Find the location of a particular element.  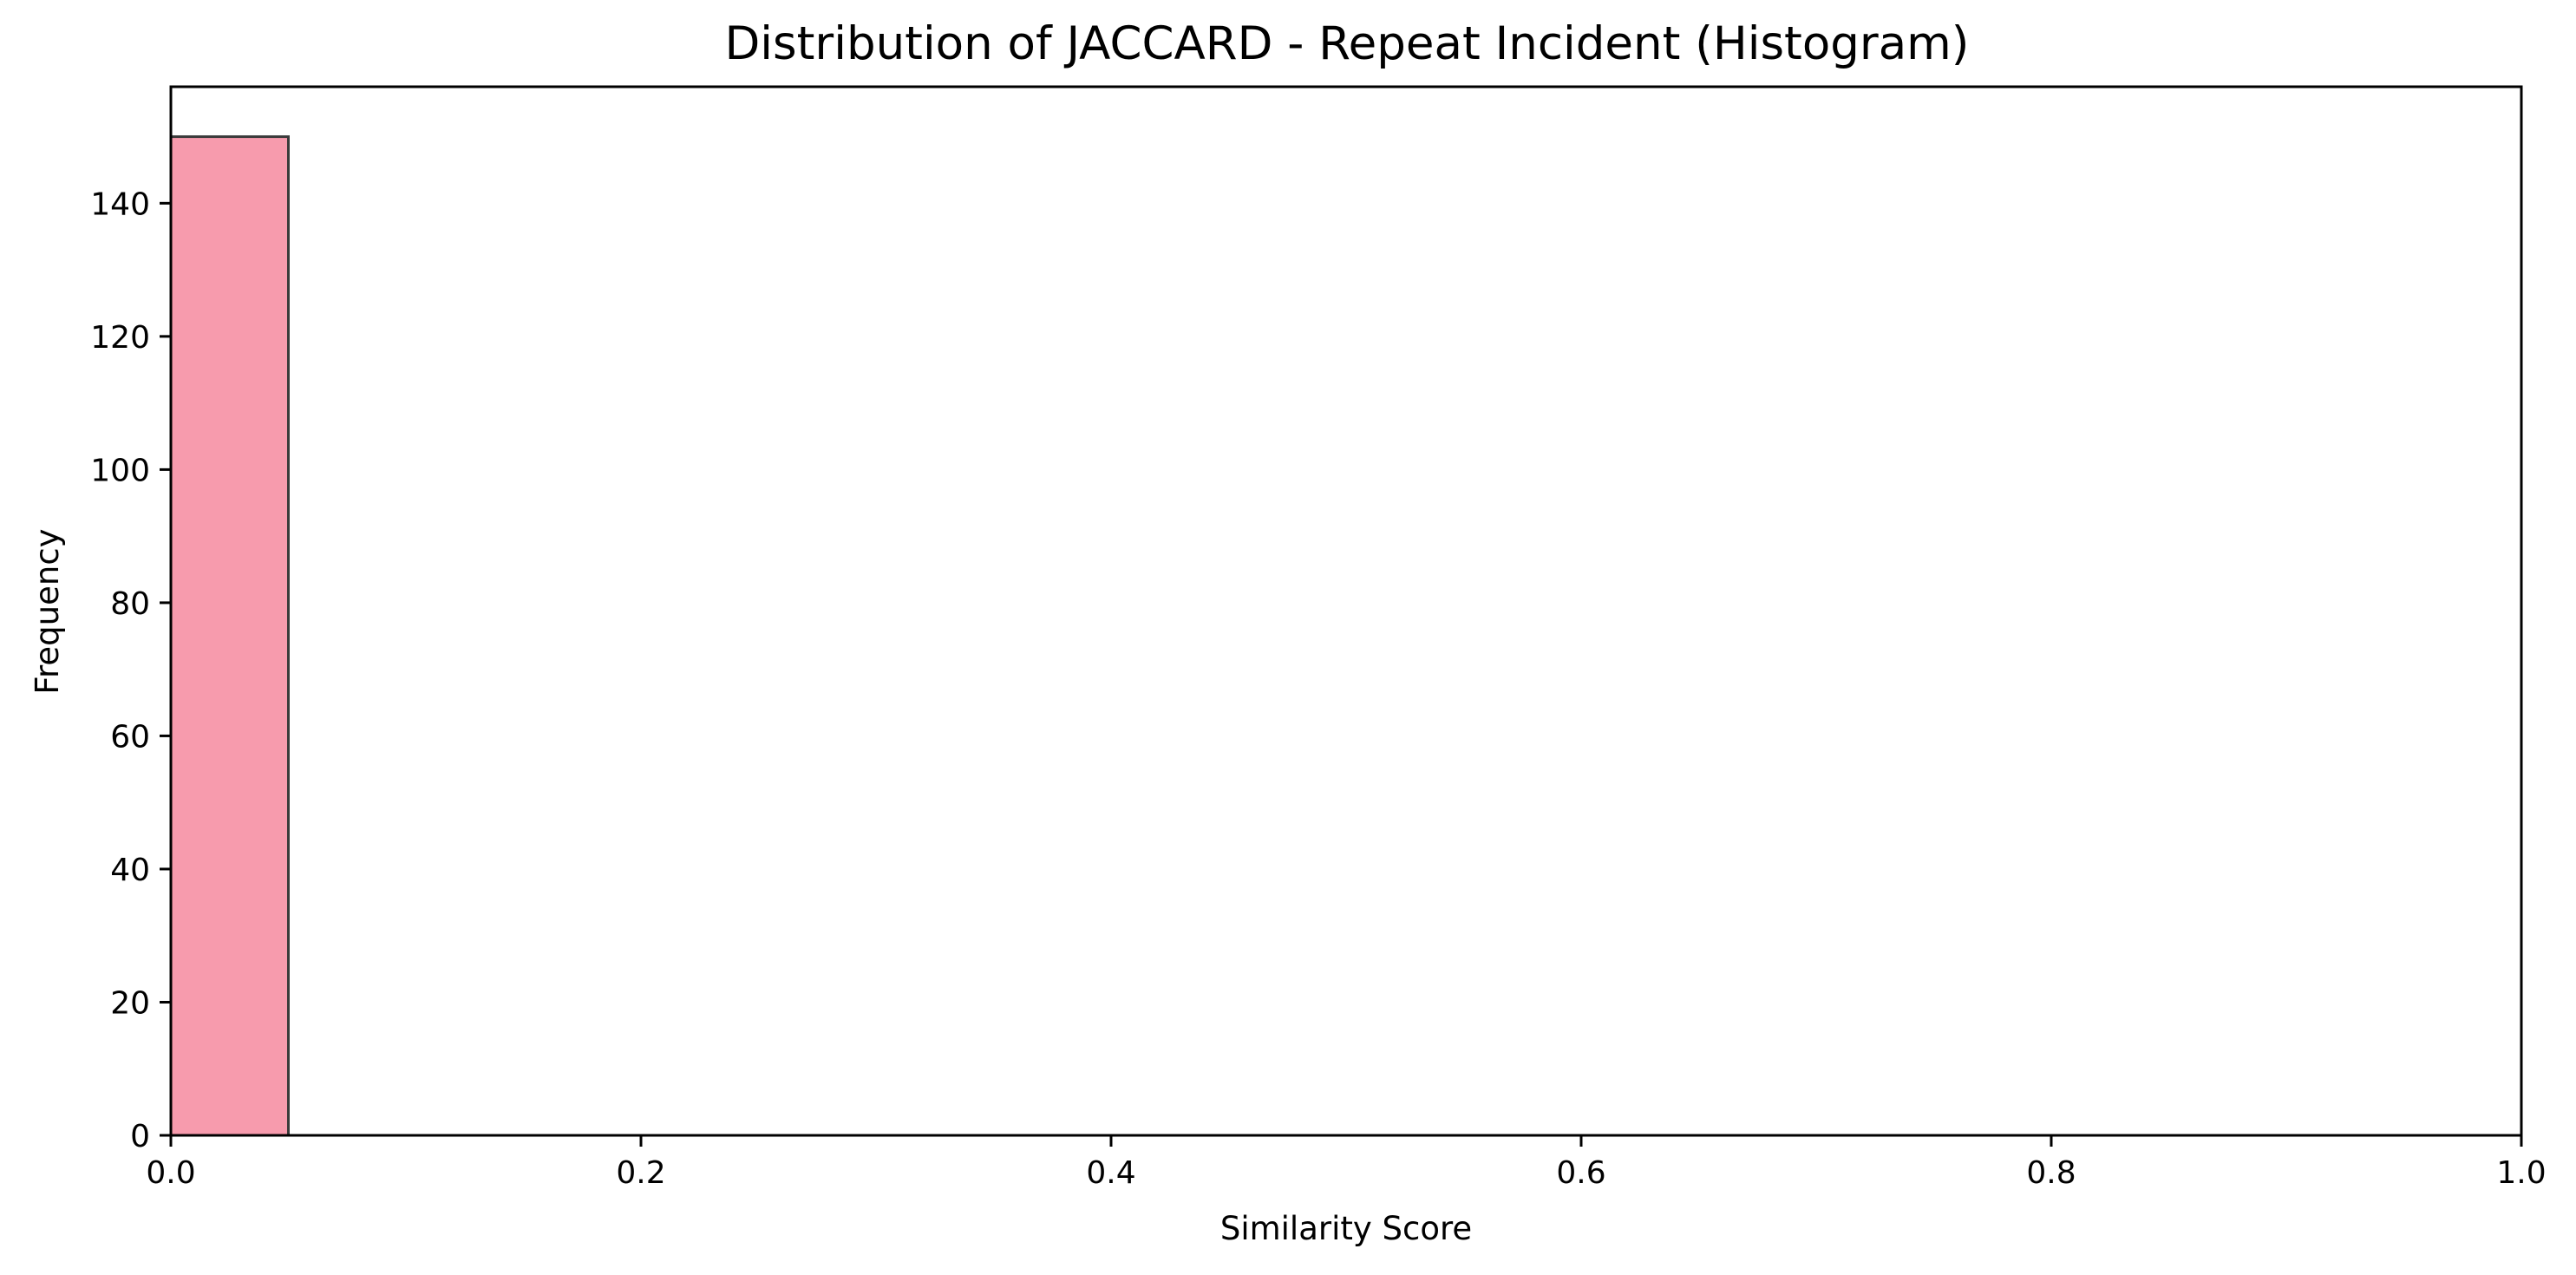

x-tick-label: 0.0 is located at coordinates (170, 1173).